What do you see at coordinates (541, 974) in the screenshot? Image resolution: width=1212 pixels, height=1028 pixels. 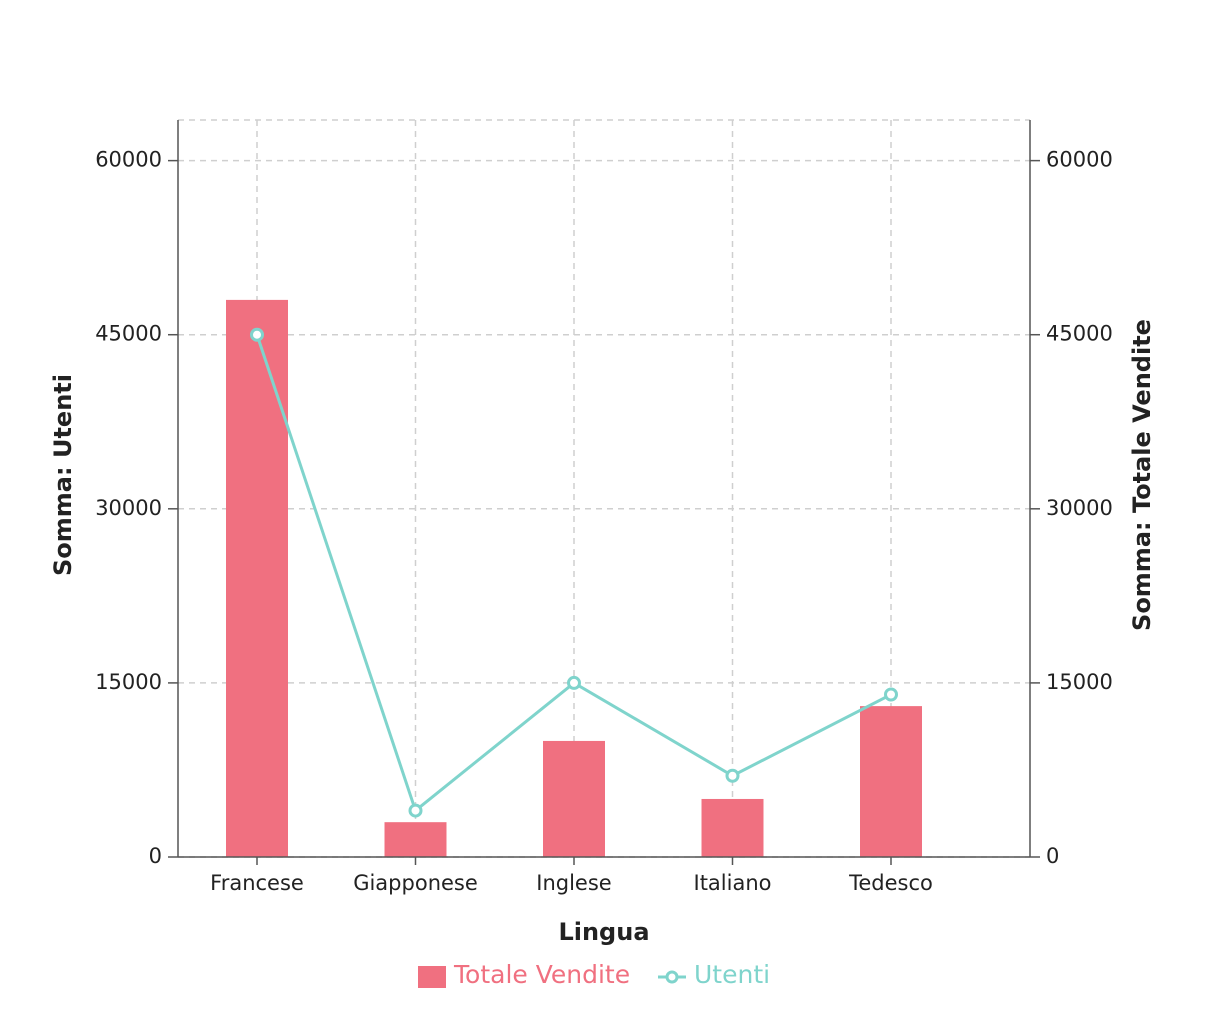 I see `legend-label: Totale Vendite` at bounding box center [541, 974].